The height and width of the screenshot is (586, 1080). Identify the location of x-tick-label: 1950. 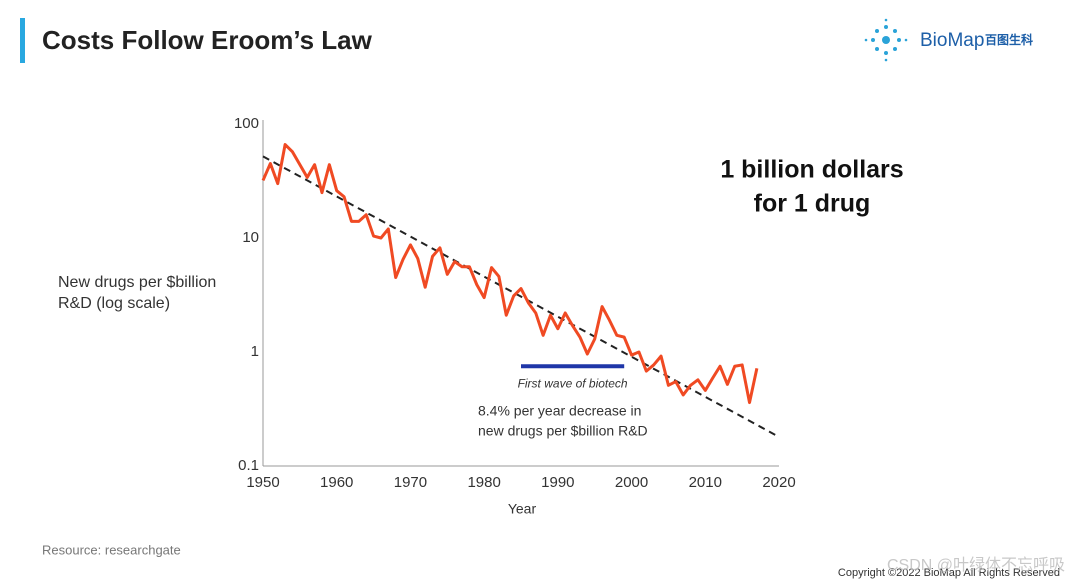
(262, 482).